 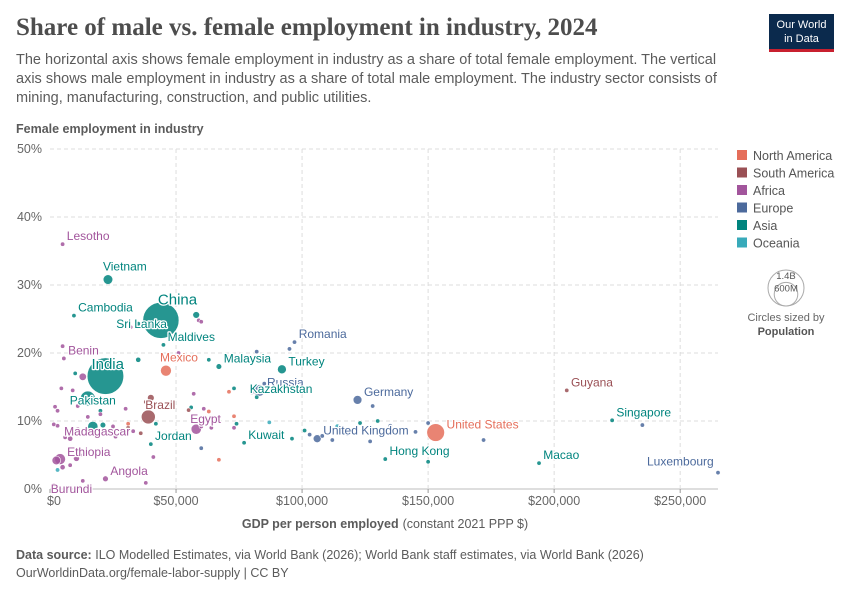 I want to click on legend-item: Oceania, so click(x=776, y=244).